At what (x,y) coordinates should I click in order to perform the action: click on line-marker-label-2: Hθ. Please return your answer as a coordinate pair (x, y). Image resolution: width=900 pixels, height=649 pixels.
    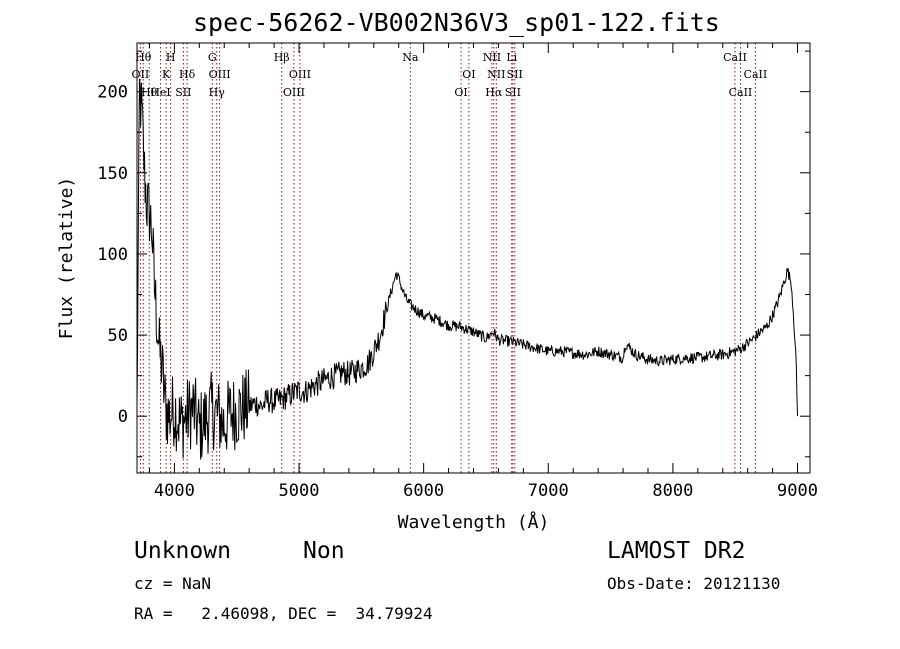
    Looking at the image, I should click on (149, 92).